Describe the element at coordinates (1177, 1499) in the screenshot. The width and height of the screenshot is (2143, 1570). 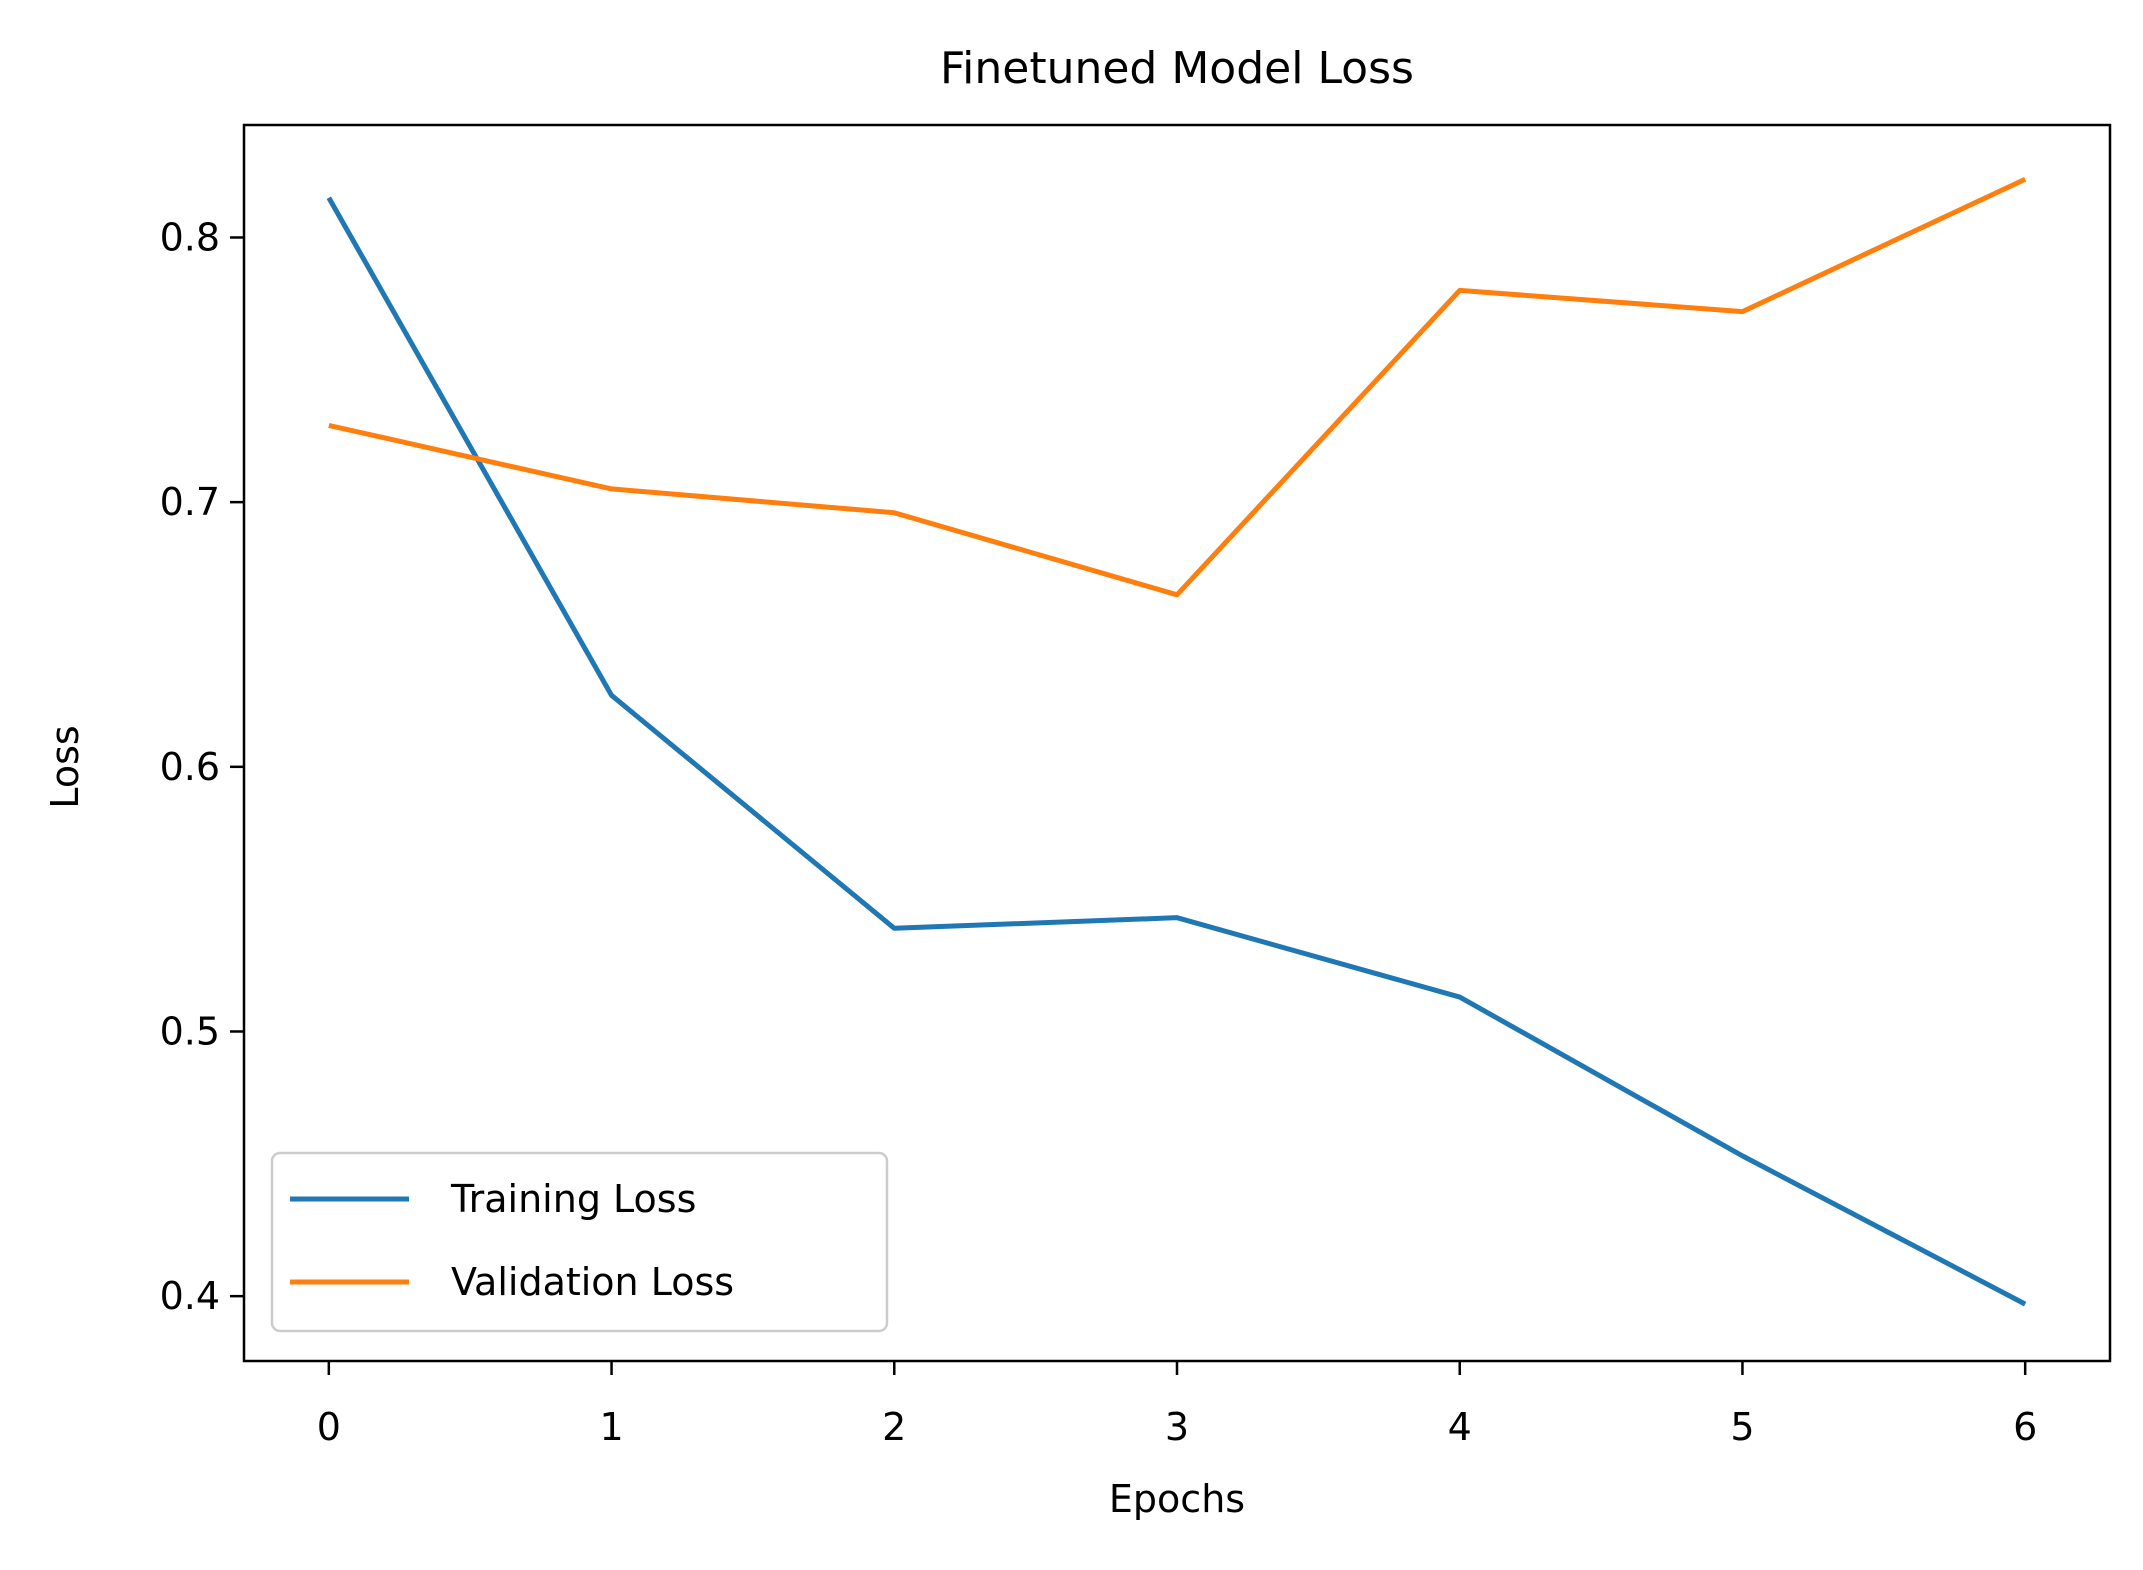
I see `x-axis-label: Epochs` at that location.